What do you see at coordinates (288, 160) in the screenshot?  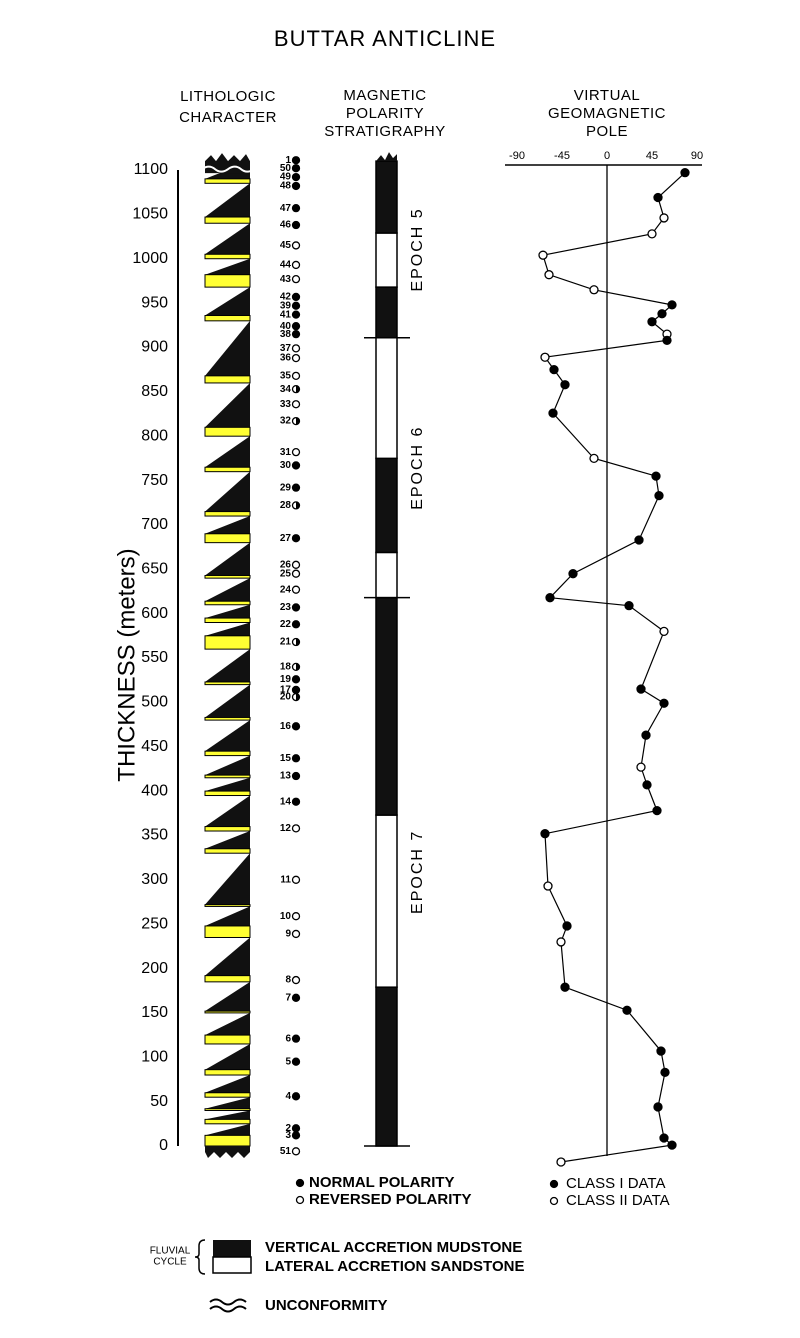 I see `sample-label: 1` at bounding box center [288, 160].